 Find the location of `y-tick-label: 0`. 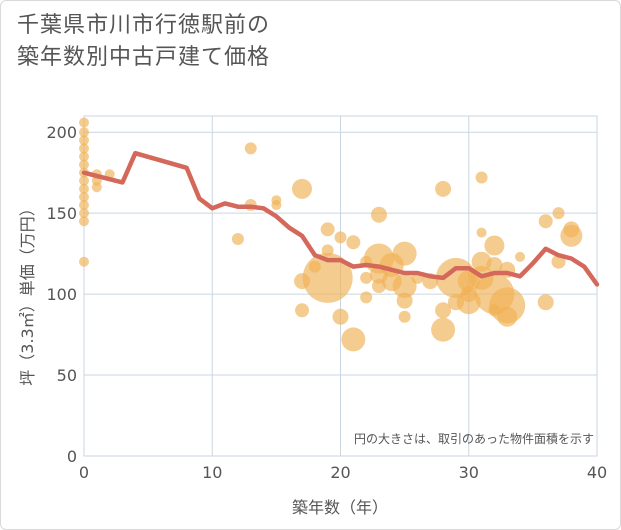

y-tick-label: 0 is located at coordinates (72, 456).